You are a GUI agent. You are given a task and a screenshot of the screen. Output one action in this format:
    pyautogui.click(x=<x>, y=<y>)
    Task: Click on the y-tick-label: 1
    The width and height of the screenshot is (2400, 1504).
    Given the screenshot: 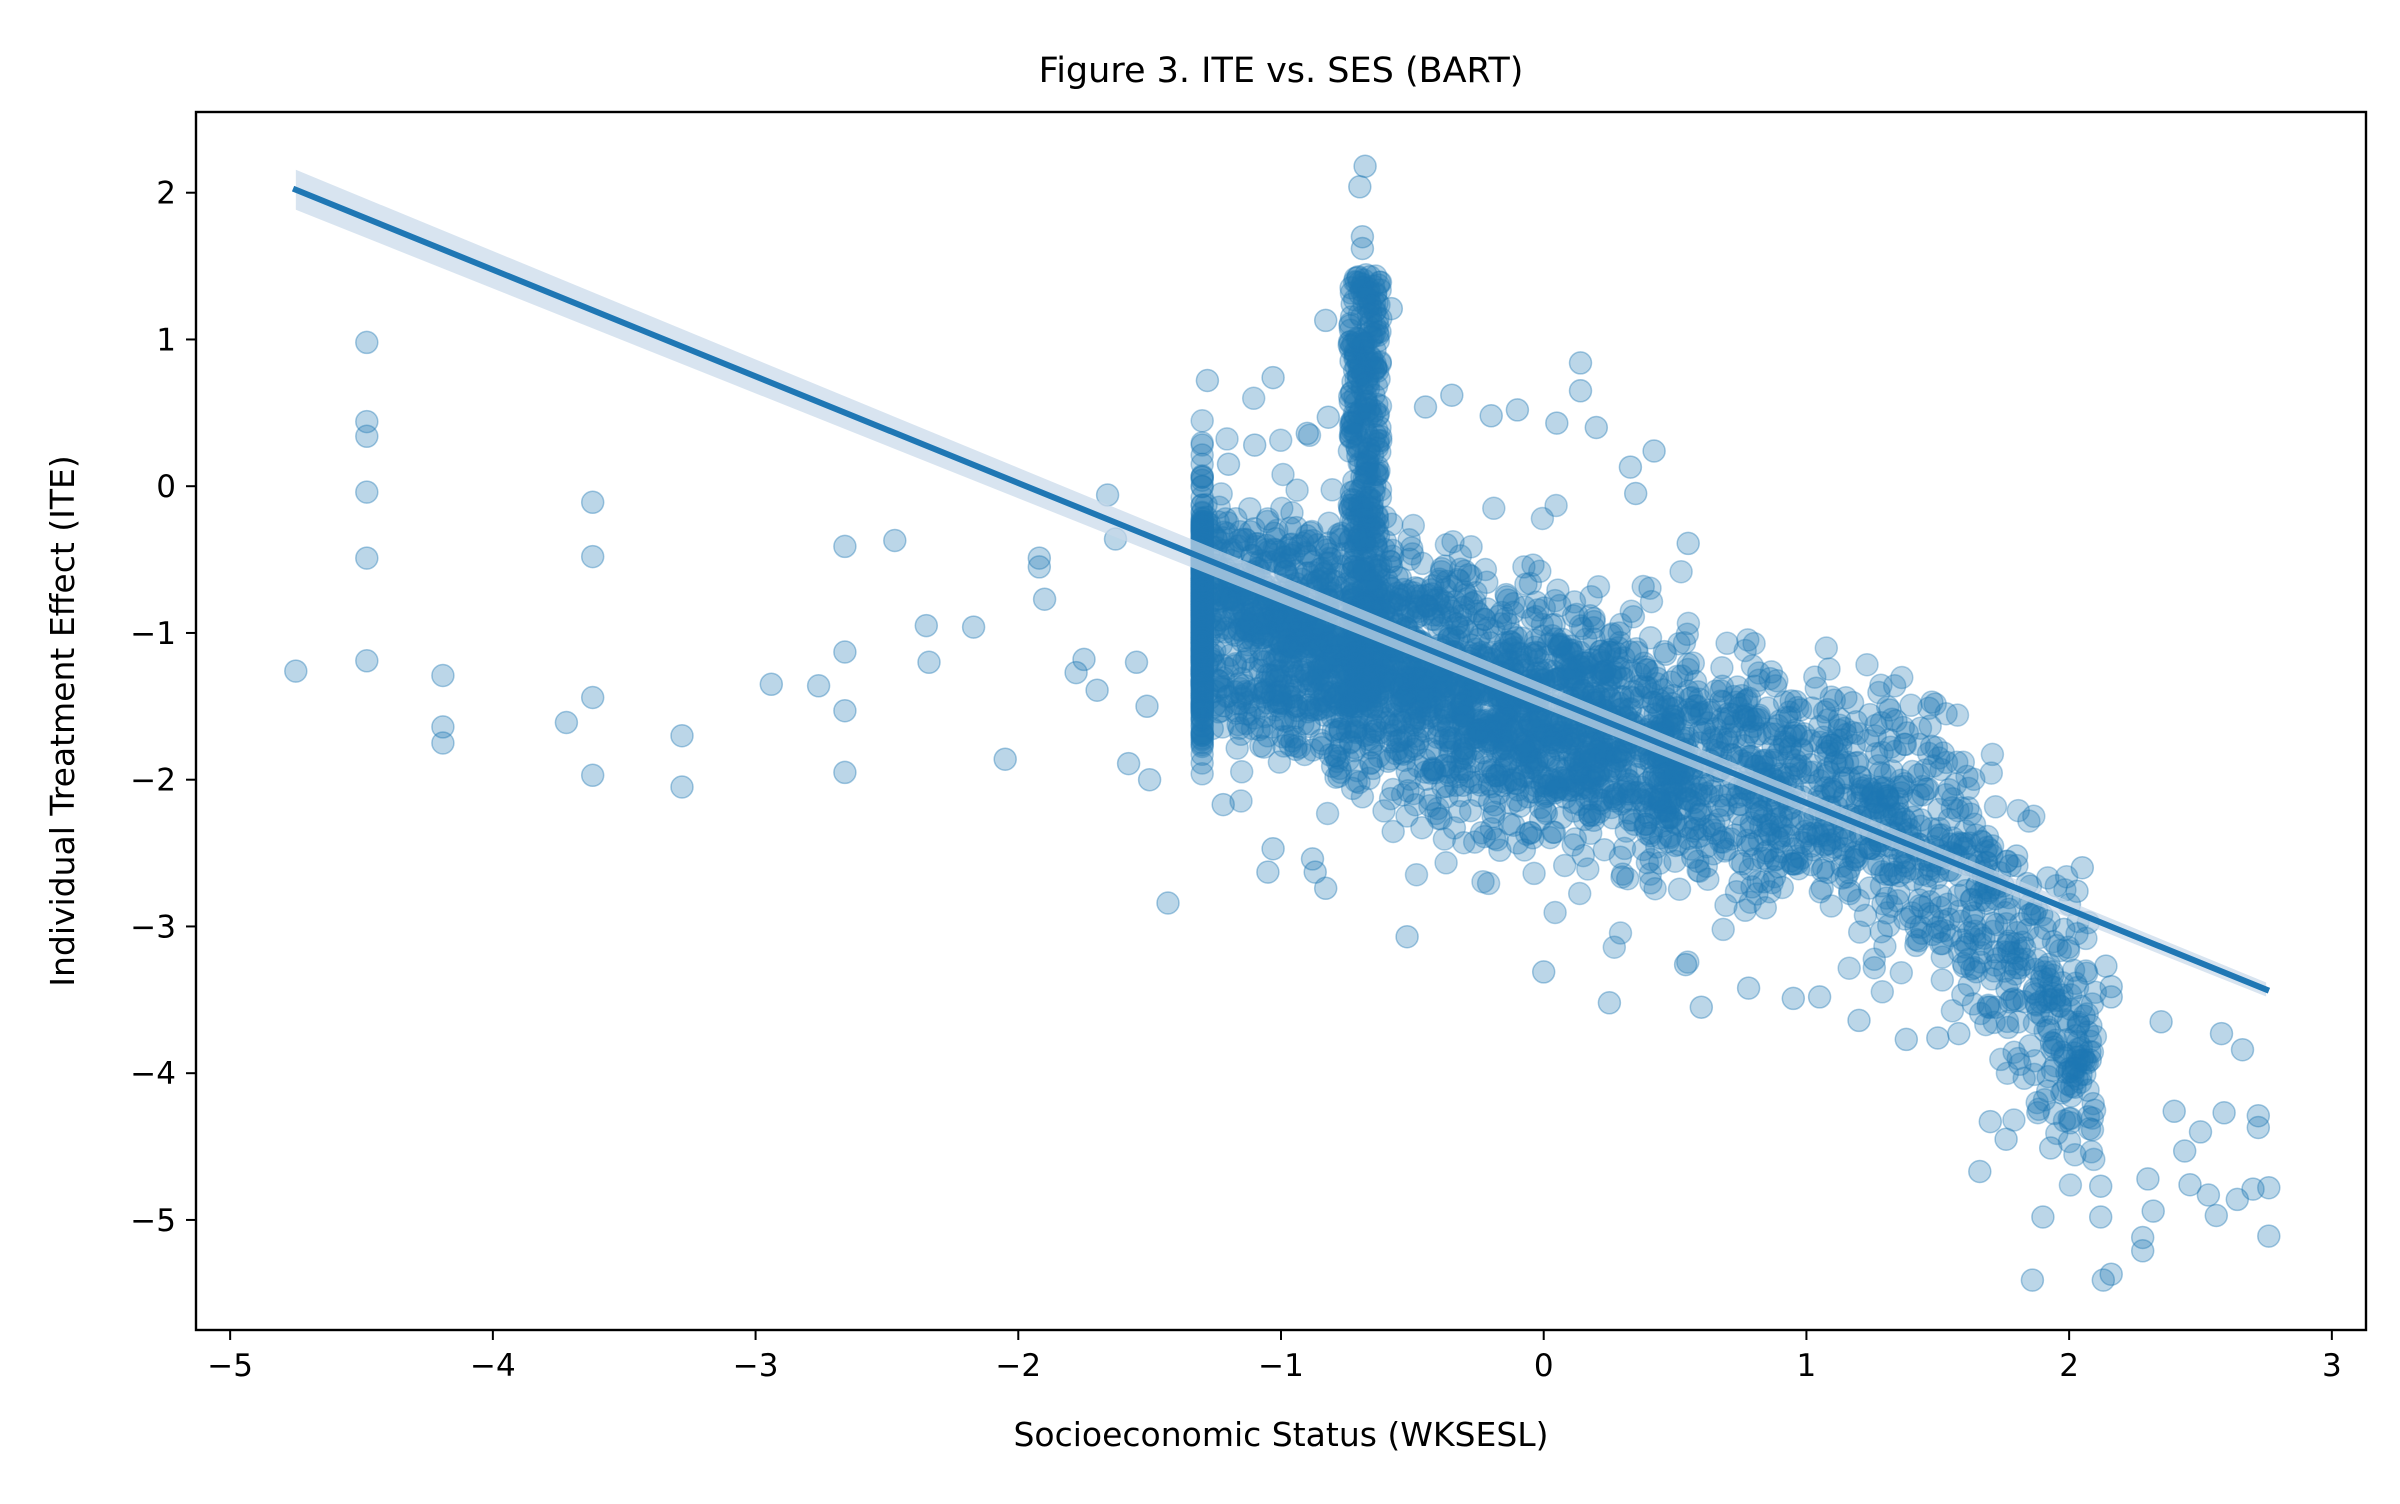 What is the action you would take?
    pyautogui.click(x=166, y=340)
    